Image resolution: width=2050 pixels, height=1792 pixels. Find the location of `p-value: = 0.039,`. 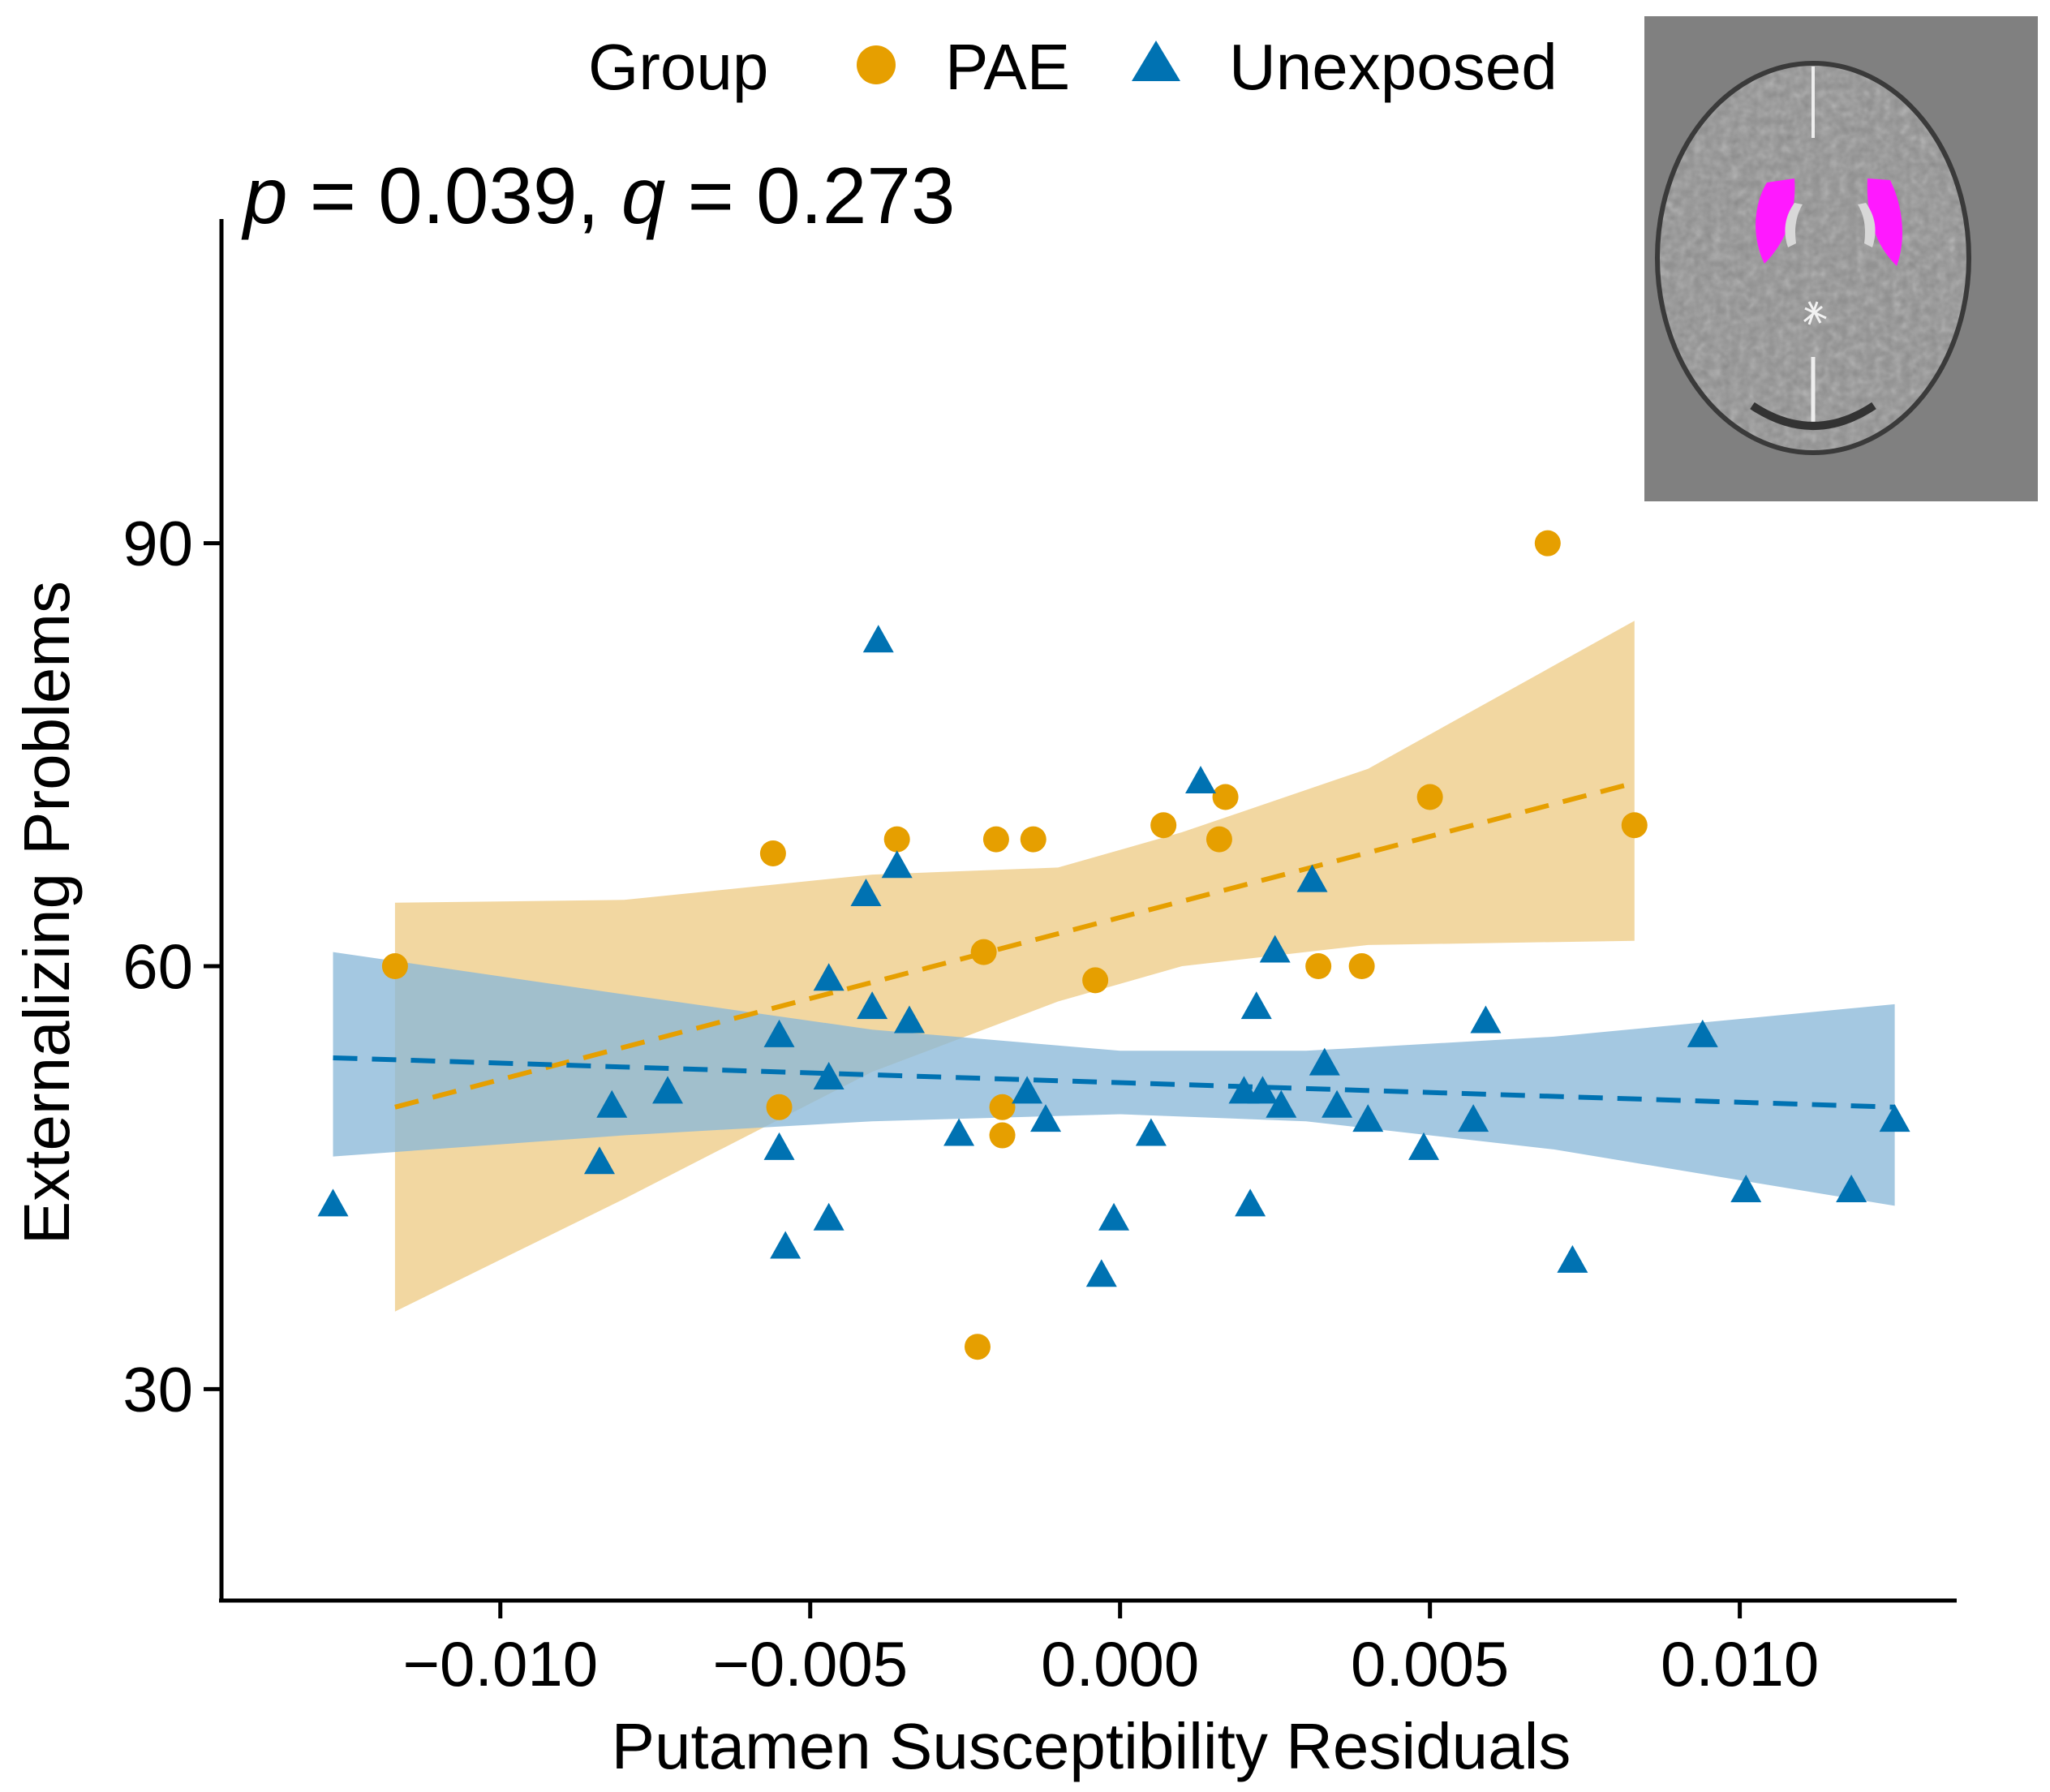

p-value: = 0.039, is located at coordinates (454, 195).